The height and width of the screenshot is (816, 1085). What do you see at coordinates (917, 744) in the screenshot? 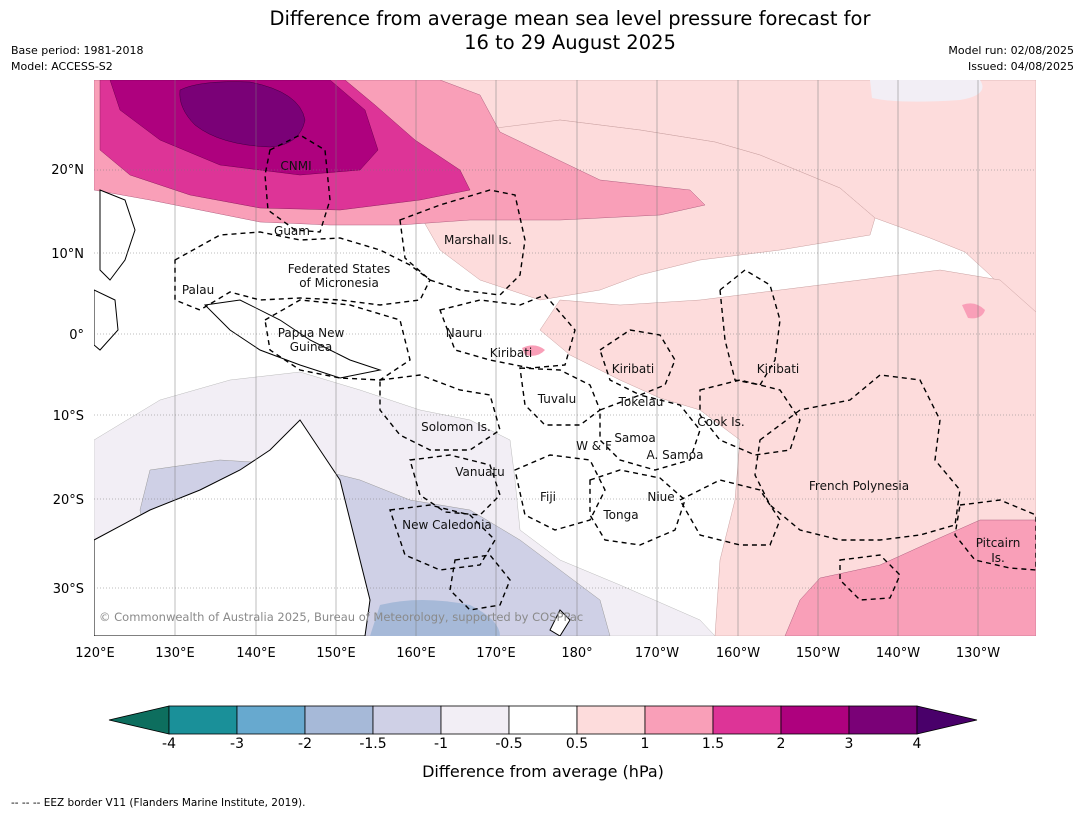
I see `colorbar-tick-label: 4` at bounding box center [917, 744].